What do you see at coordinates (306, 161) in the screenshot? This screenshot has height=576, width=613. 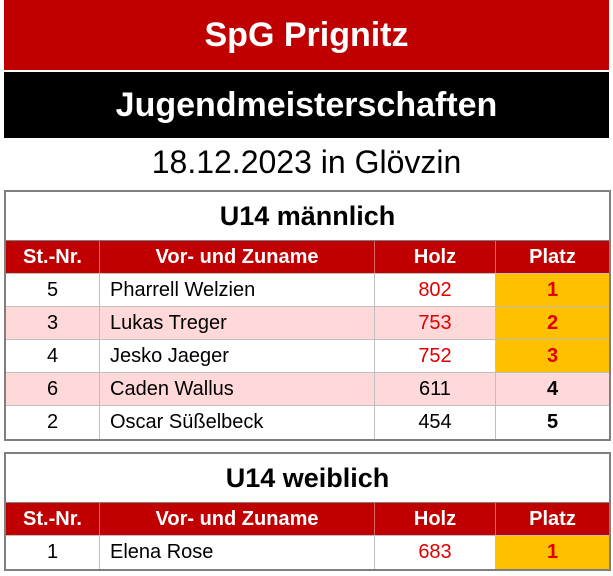 I see `date-line: 18.12.2023 in Glövzin` at bounding box center [306, 161].